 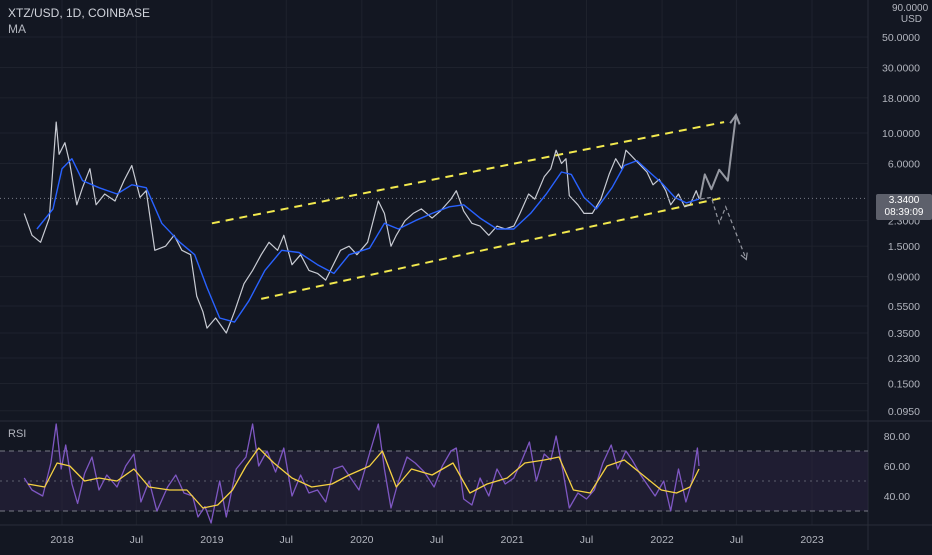 I want to click on current-price-badge: 3.3400 08:39:09, so click(x=904, y=207).